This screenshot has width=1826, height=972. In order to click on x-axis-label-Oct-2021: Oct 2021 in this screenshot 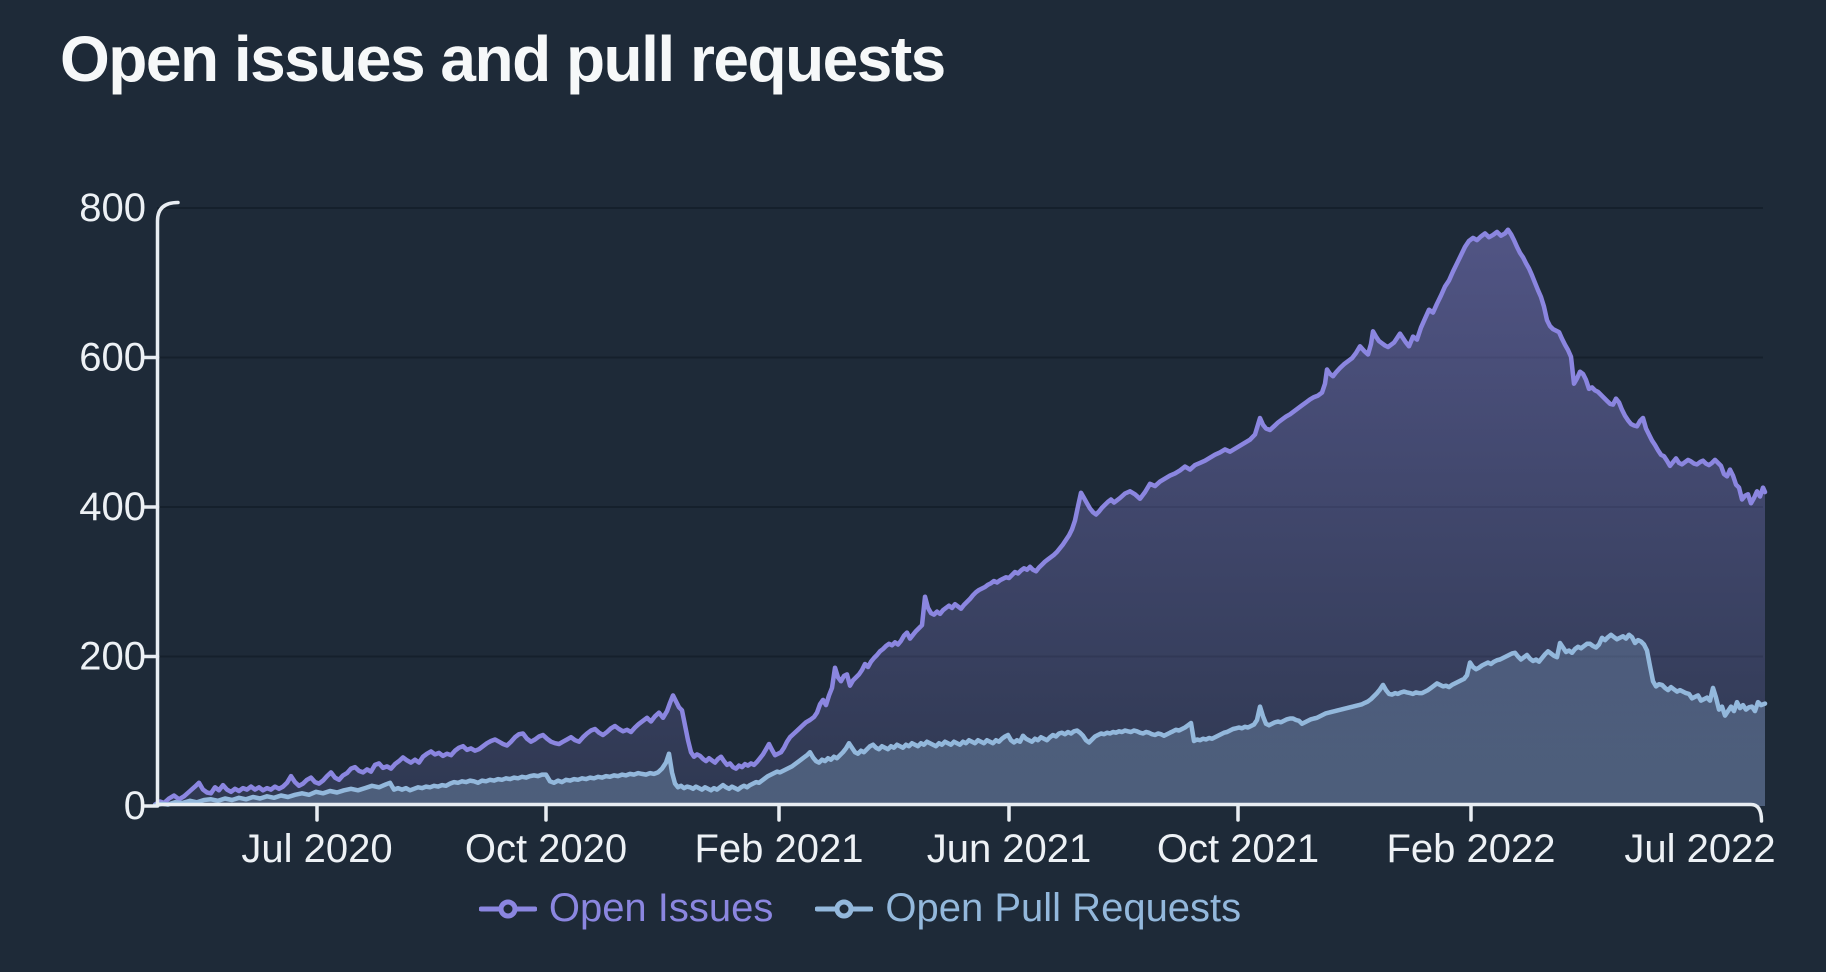, I will do `click(1238, 849)`.